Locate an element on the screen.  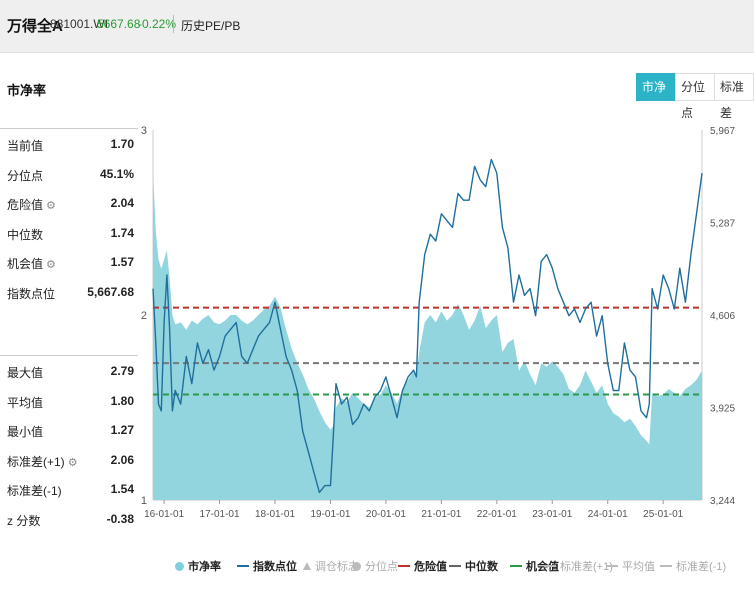
legend-item: 指数点位 is located at coordinates (267, 566).